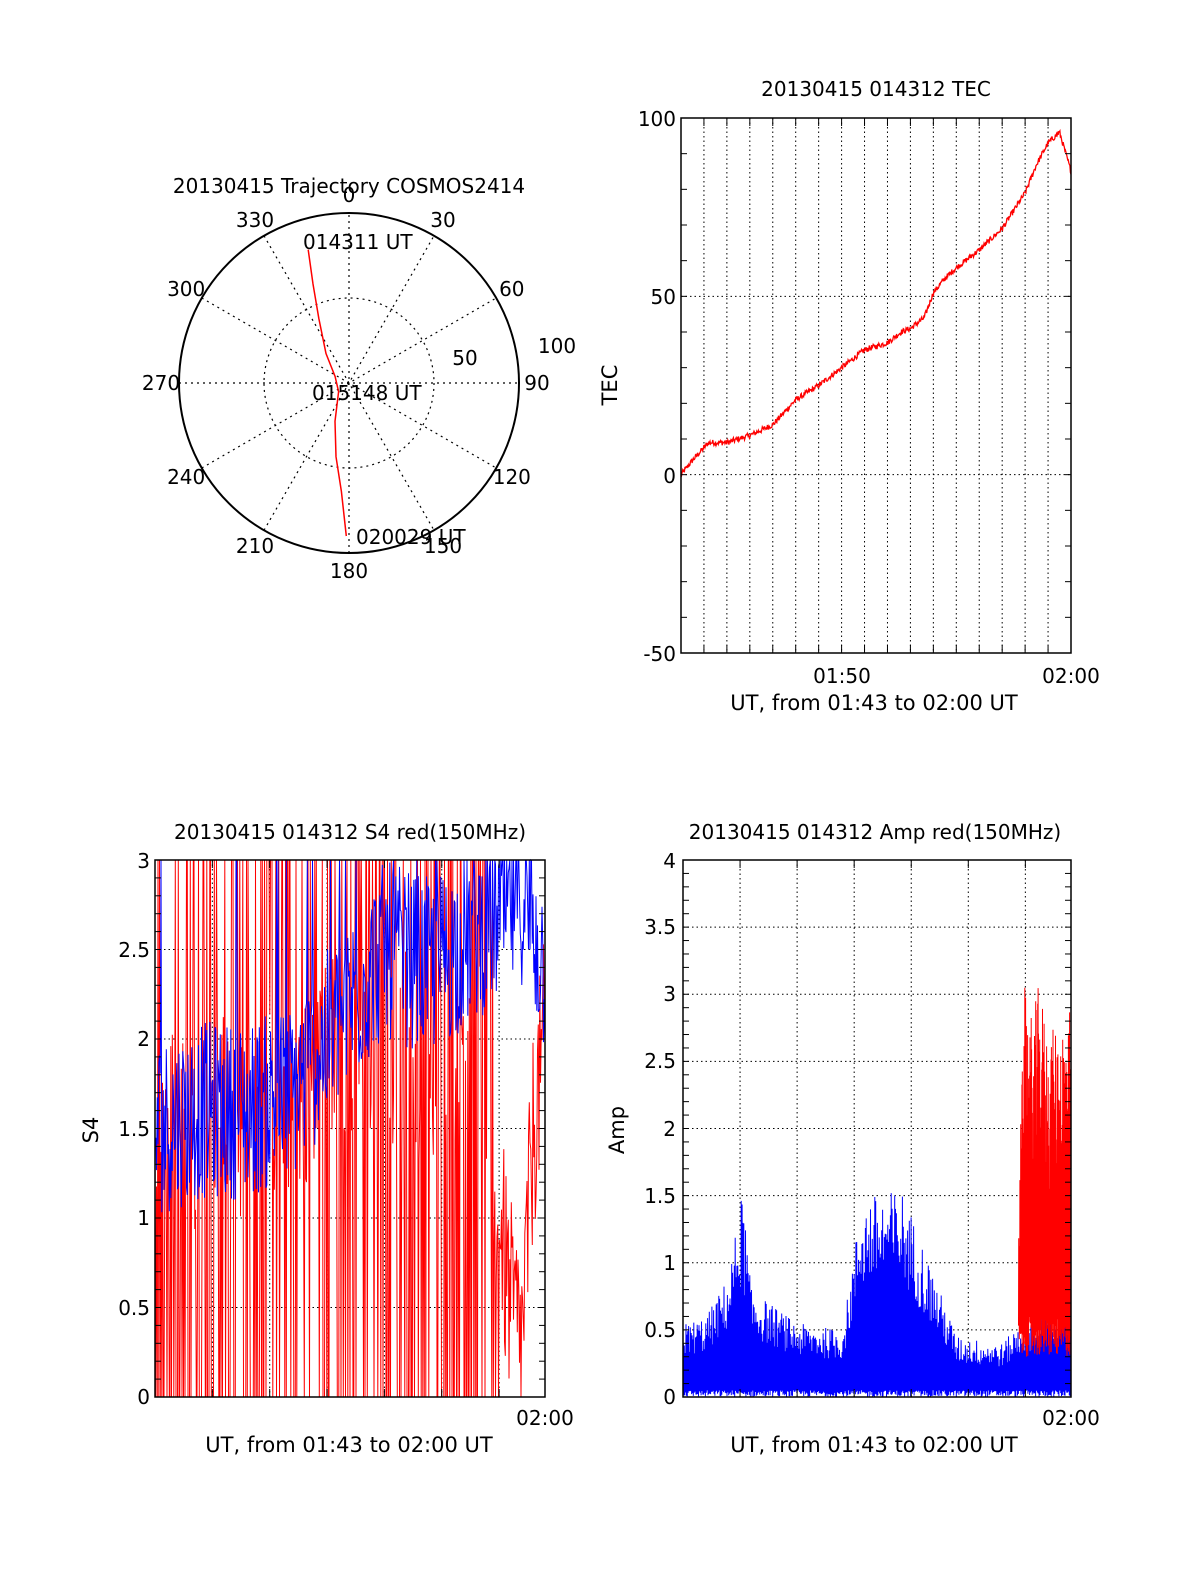  I want to click on s4-title: 20130415 014312 S4 red(150MHz), so click(350, 832).